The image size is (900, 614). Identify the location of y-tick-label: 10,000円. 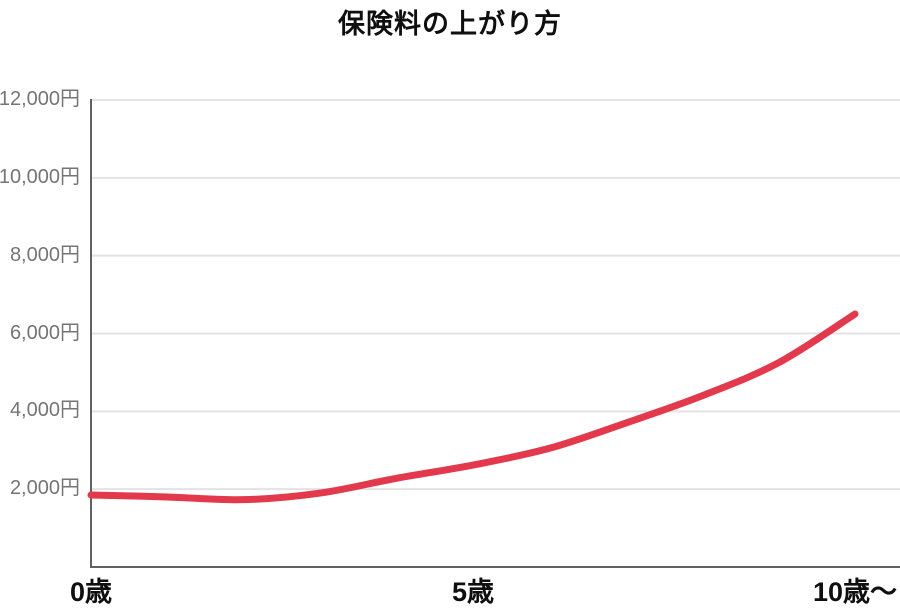
(40, 176).